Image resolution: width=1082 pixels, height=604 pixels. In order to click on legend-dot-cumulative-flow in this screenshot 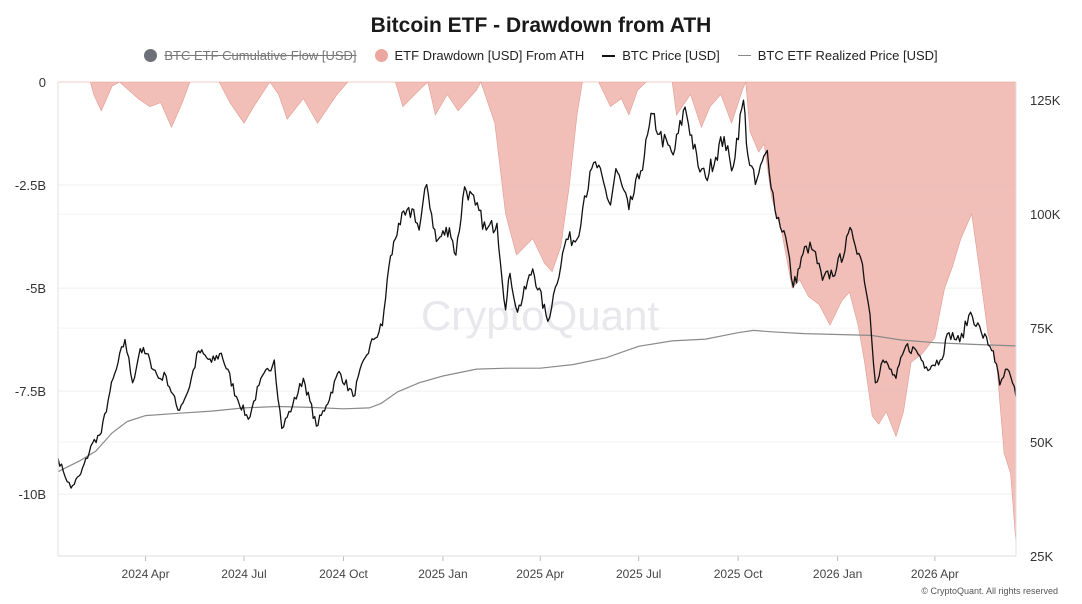, I will do `click(151, 55)`.